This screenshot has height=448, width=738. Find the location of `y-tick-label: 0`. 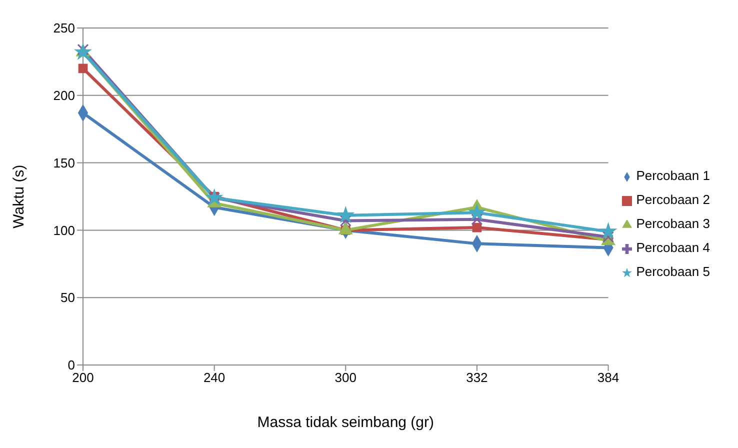

y-tick-label: 0 is located at coordinates (71, 365).